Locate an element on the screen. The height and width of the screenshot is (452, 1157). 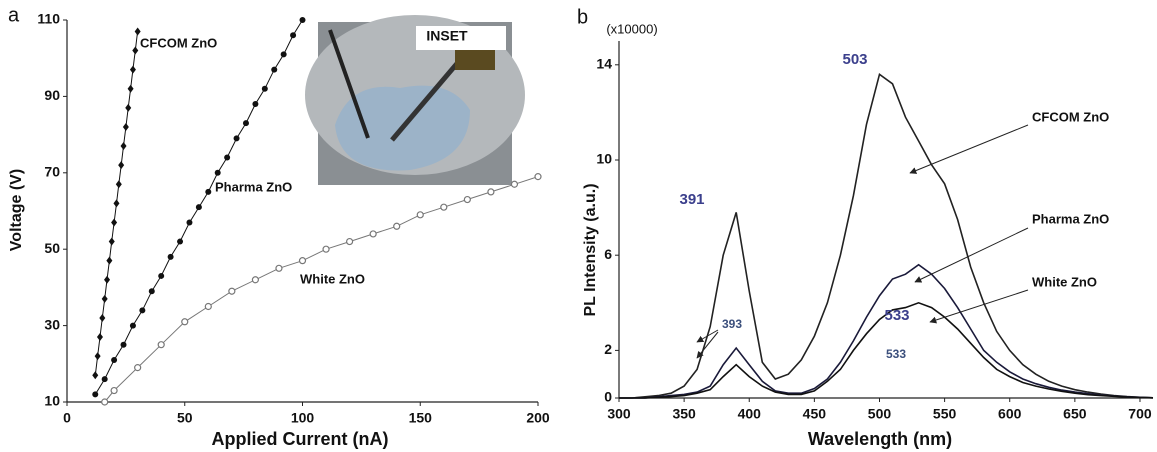
x-tick-label: 50 is located at coordinates (185, 418).